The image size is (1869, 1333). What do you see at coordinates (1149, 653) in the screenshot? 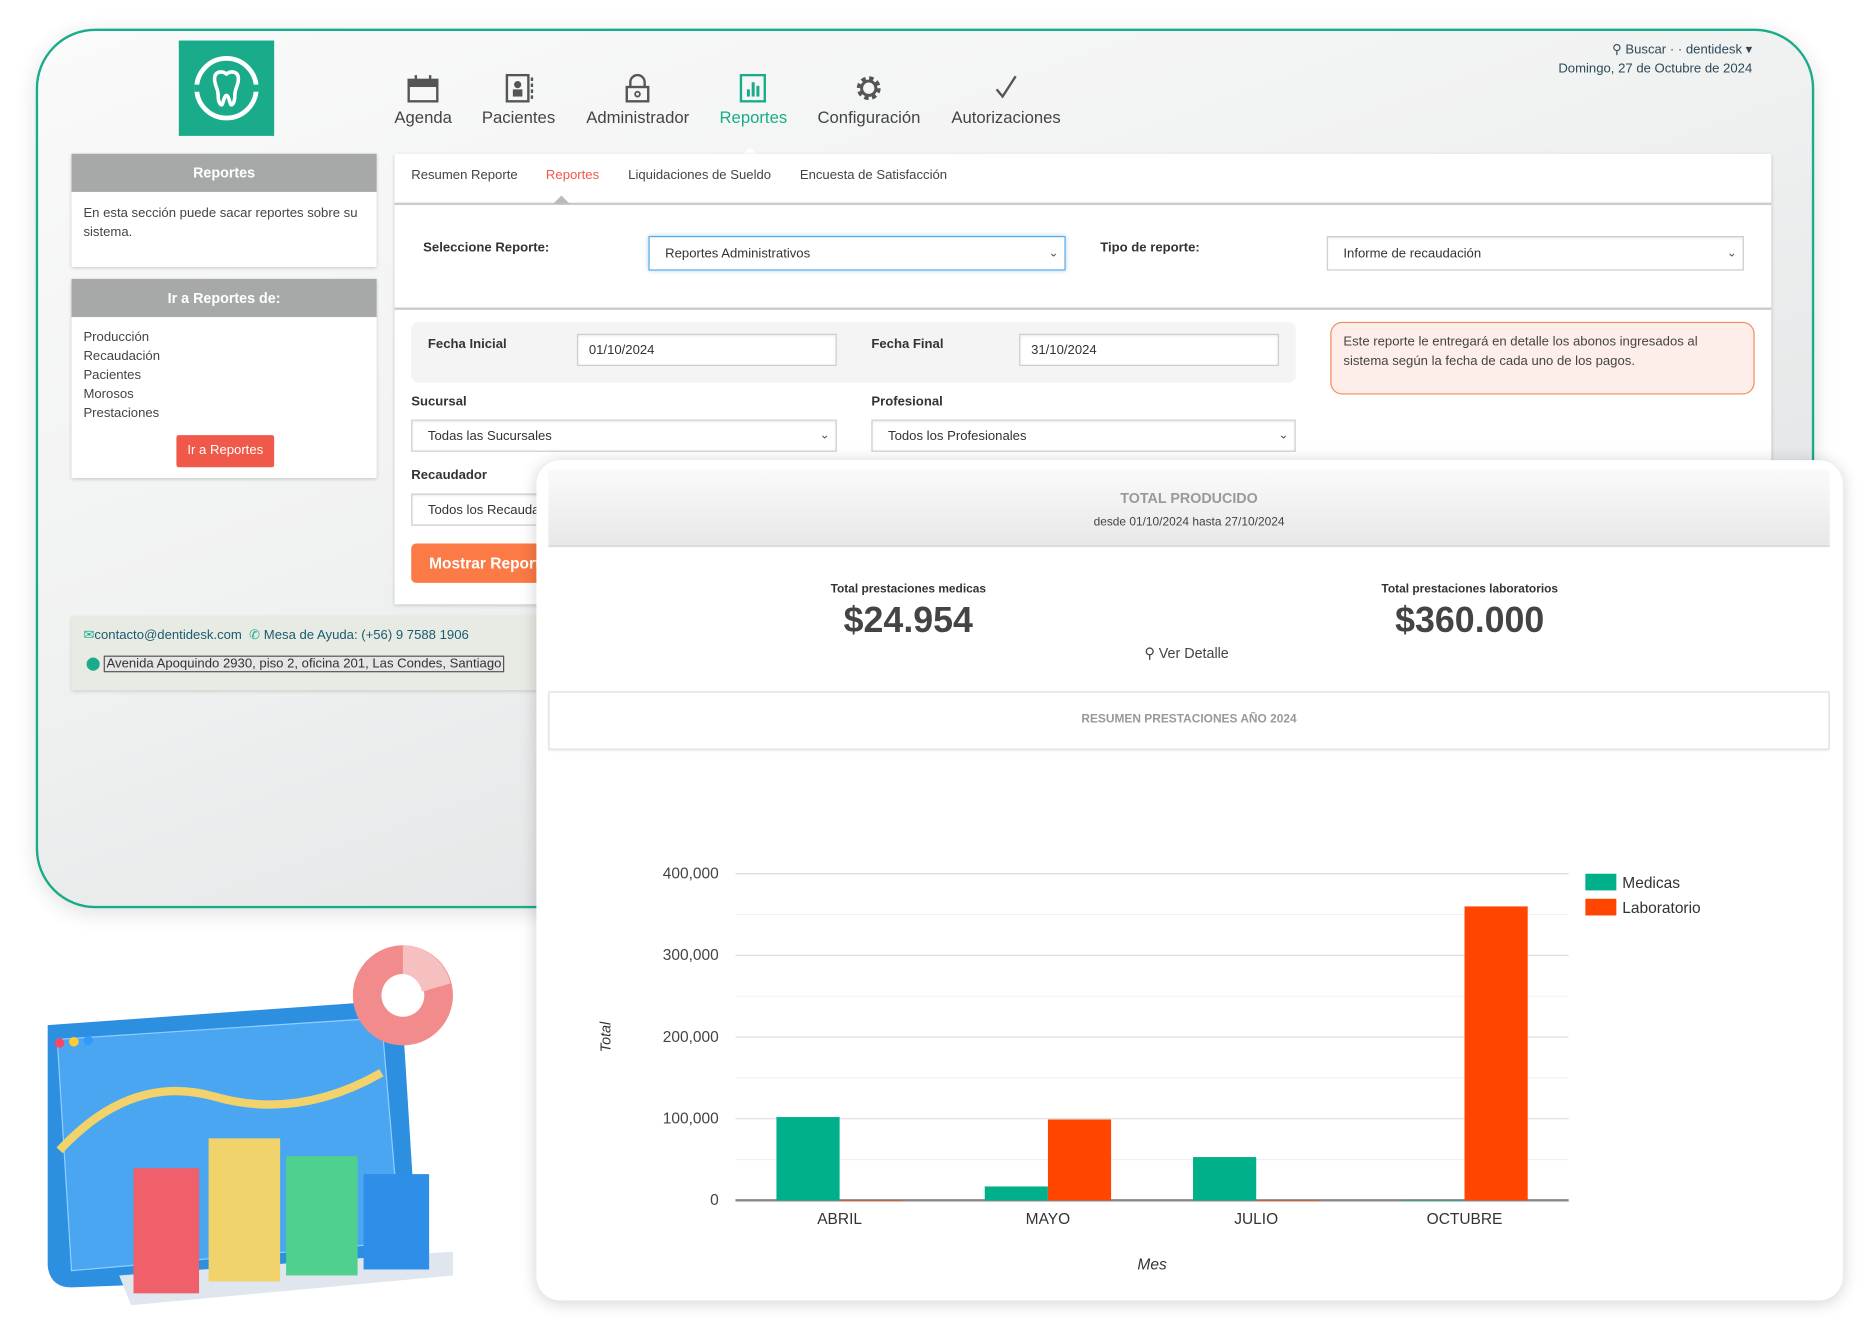
I see `search-icon: ⚲` at bounding box center [1149, 653].